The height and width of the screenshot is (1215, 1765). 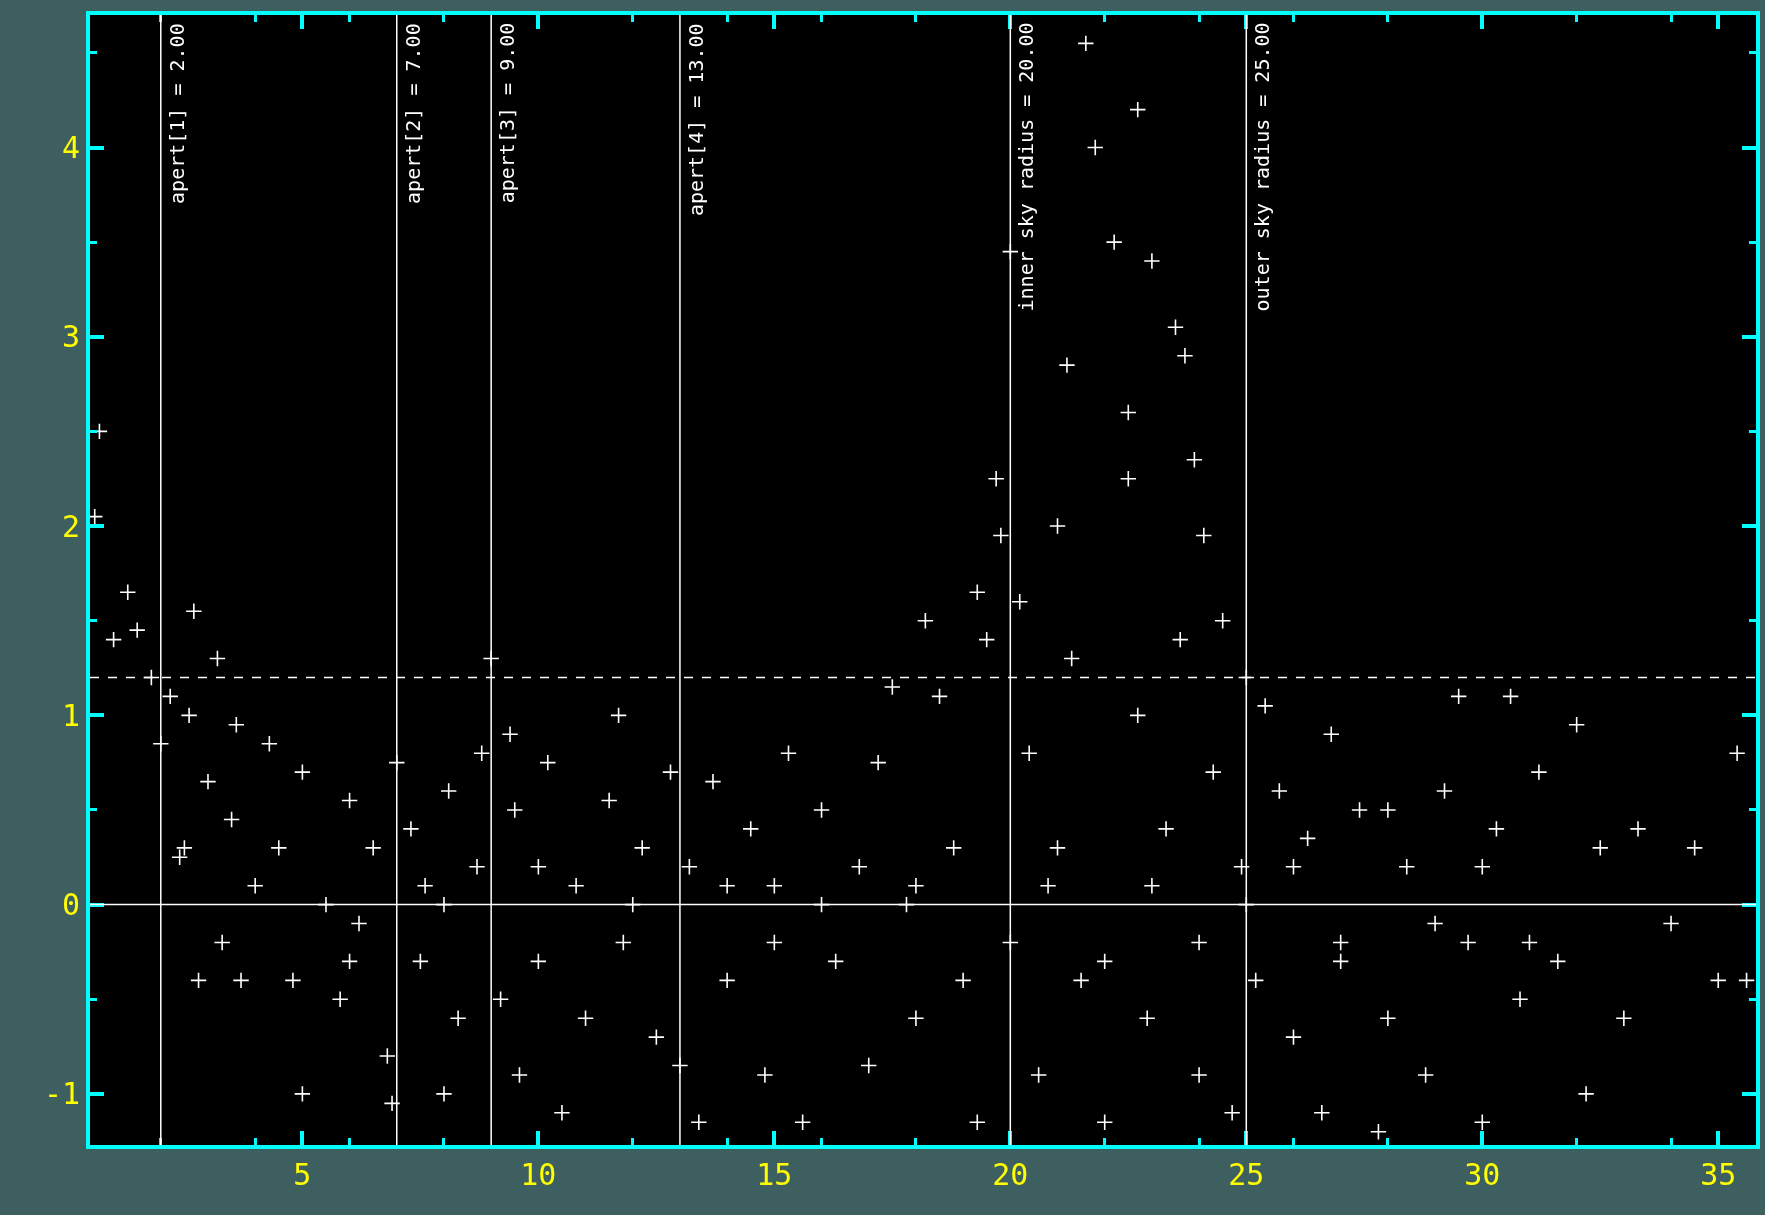 What do you see at coordinates (774, 1174) in the screenshot?
I see `x-tick-label: 15` at bounding box center [774, 1174].